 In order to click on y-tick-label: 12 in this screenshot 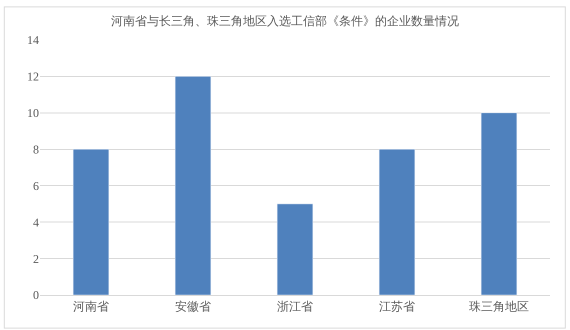, I will do `click(33, 77)`.